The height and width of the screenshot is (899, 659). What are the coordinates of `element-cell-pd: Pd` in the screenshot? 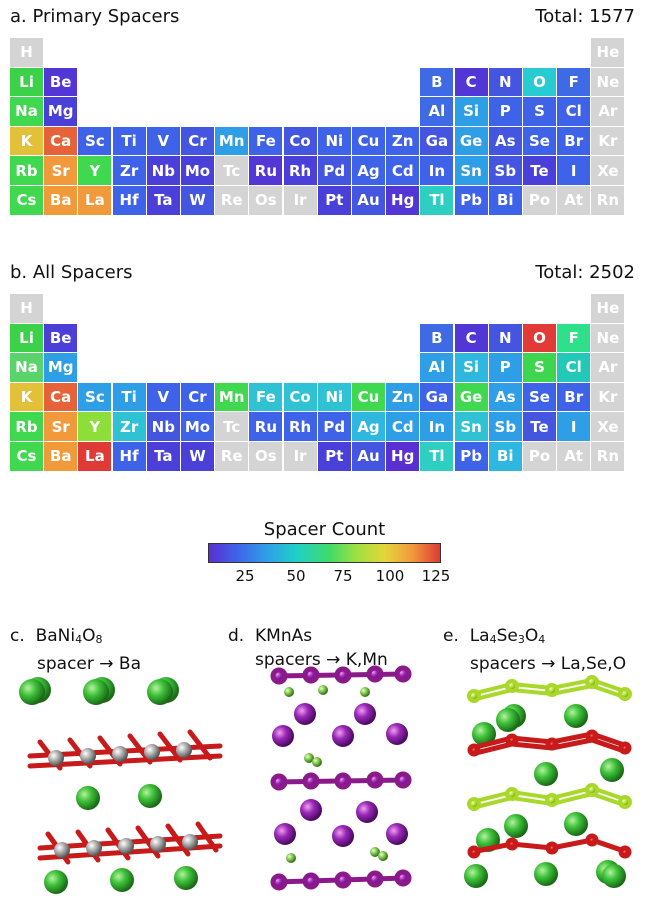 It's located at (334, 426).